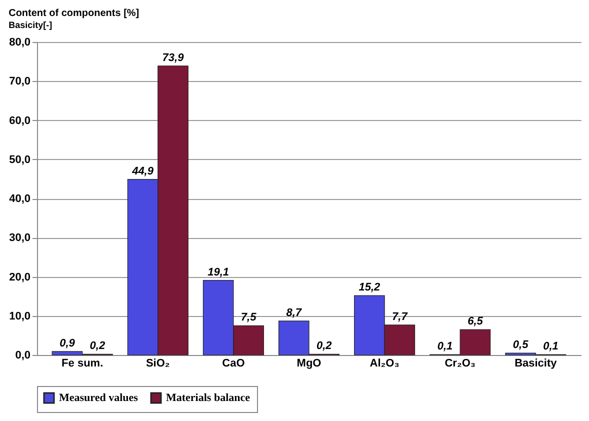  Describe the element at coordinates (68, 343) in the screenshot. I see `data-label: 0,9` at that location.